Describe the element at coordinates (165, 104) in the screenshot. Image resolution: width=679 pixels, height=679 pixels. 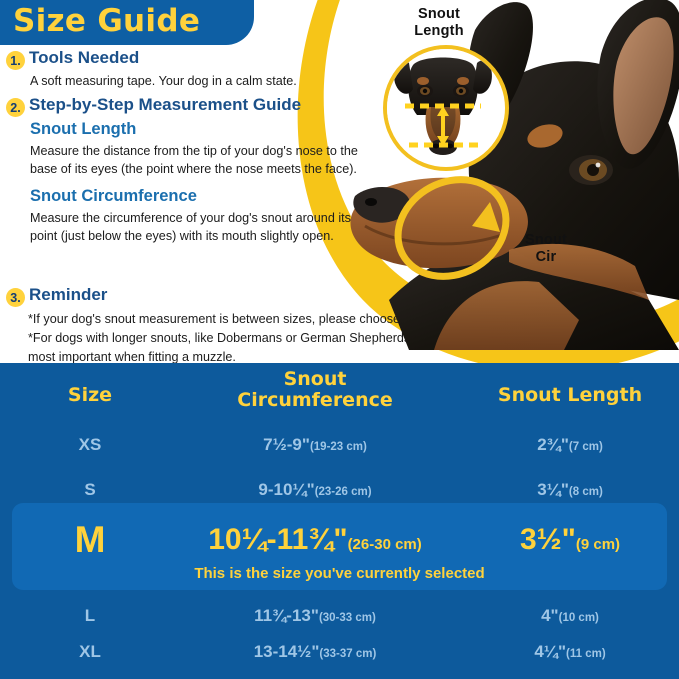
I see `section-2-title: Step-by-Step Measurement Guide` at that location.